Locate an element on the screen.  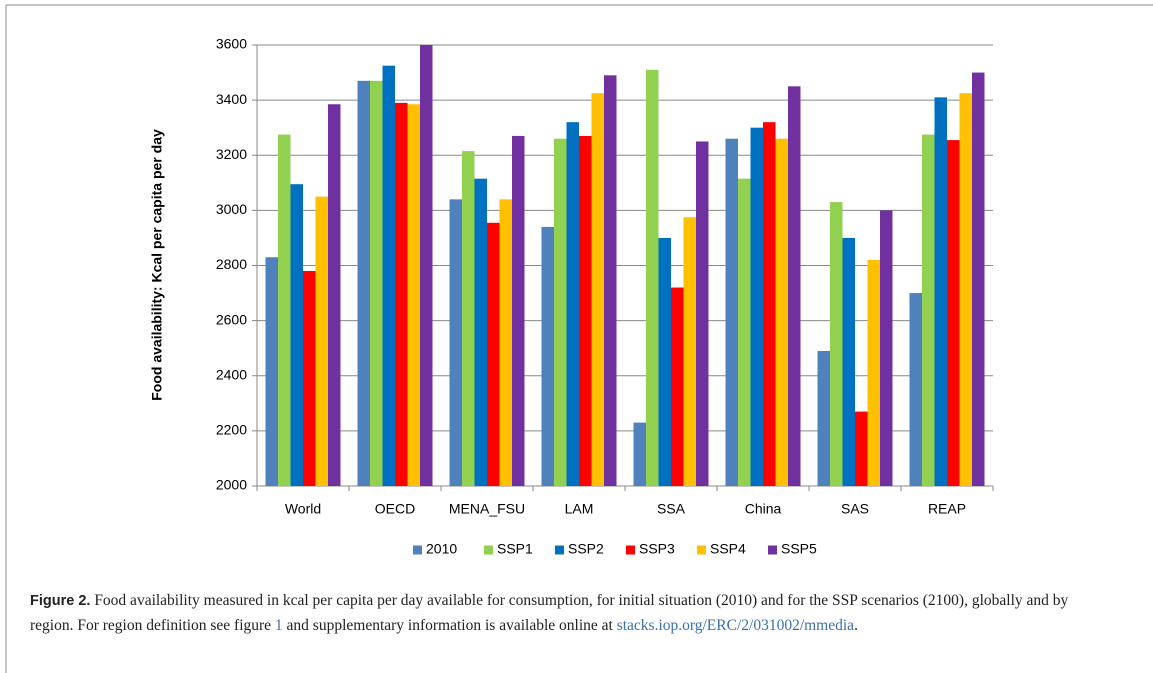
y-tick-label: 3000 is located at coordinates (231, 209).